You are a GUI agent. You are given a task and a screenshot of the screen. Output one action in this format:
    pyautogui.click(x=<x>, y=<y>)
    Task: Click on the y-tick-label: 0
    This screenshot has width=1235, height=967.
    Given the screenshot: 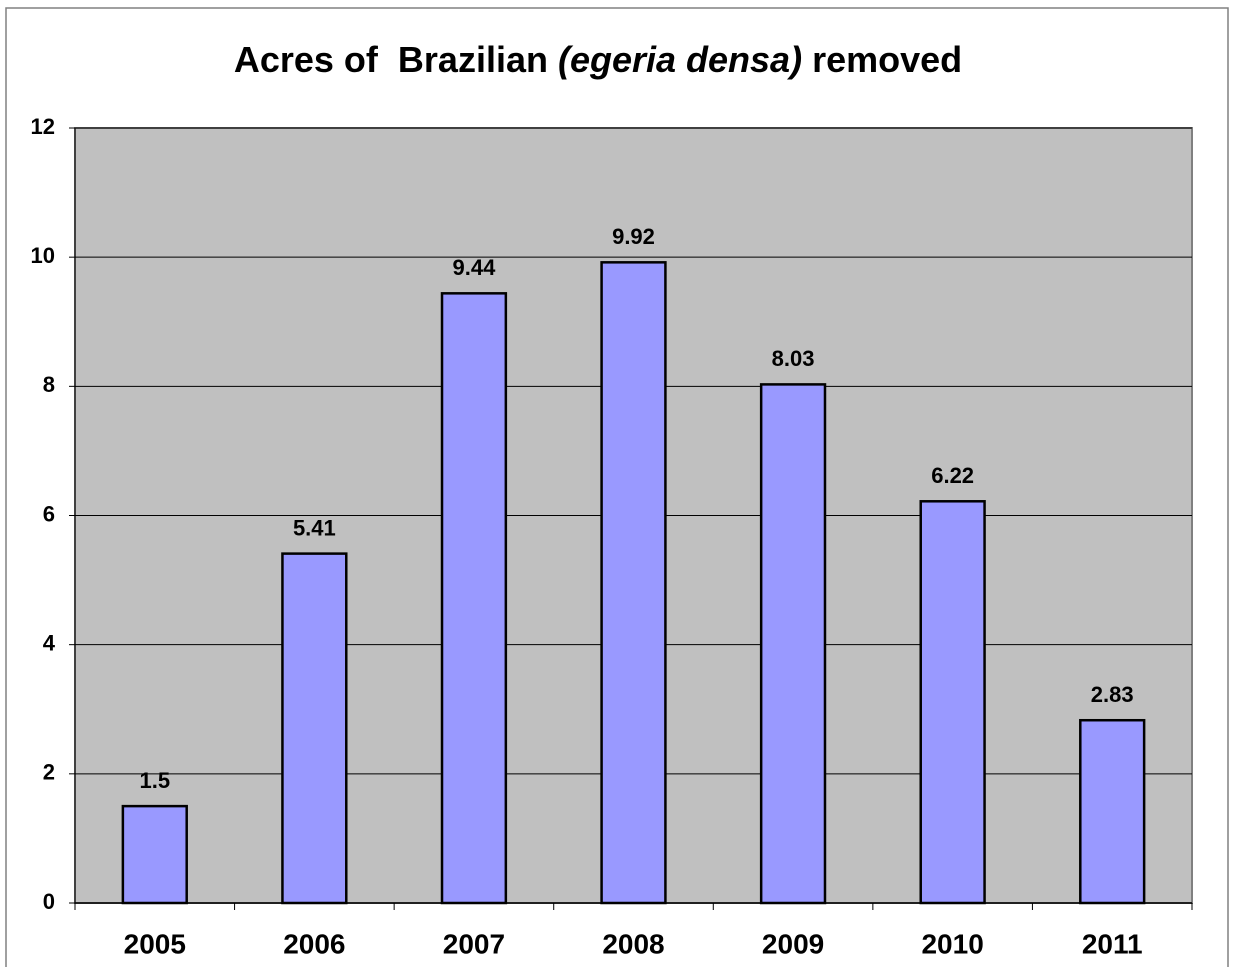 What is the action you would take?
    pyautogui.click(x=49, y=901)
    